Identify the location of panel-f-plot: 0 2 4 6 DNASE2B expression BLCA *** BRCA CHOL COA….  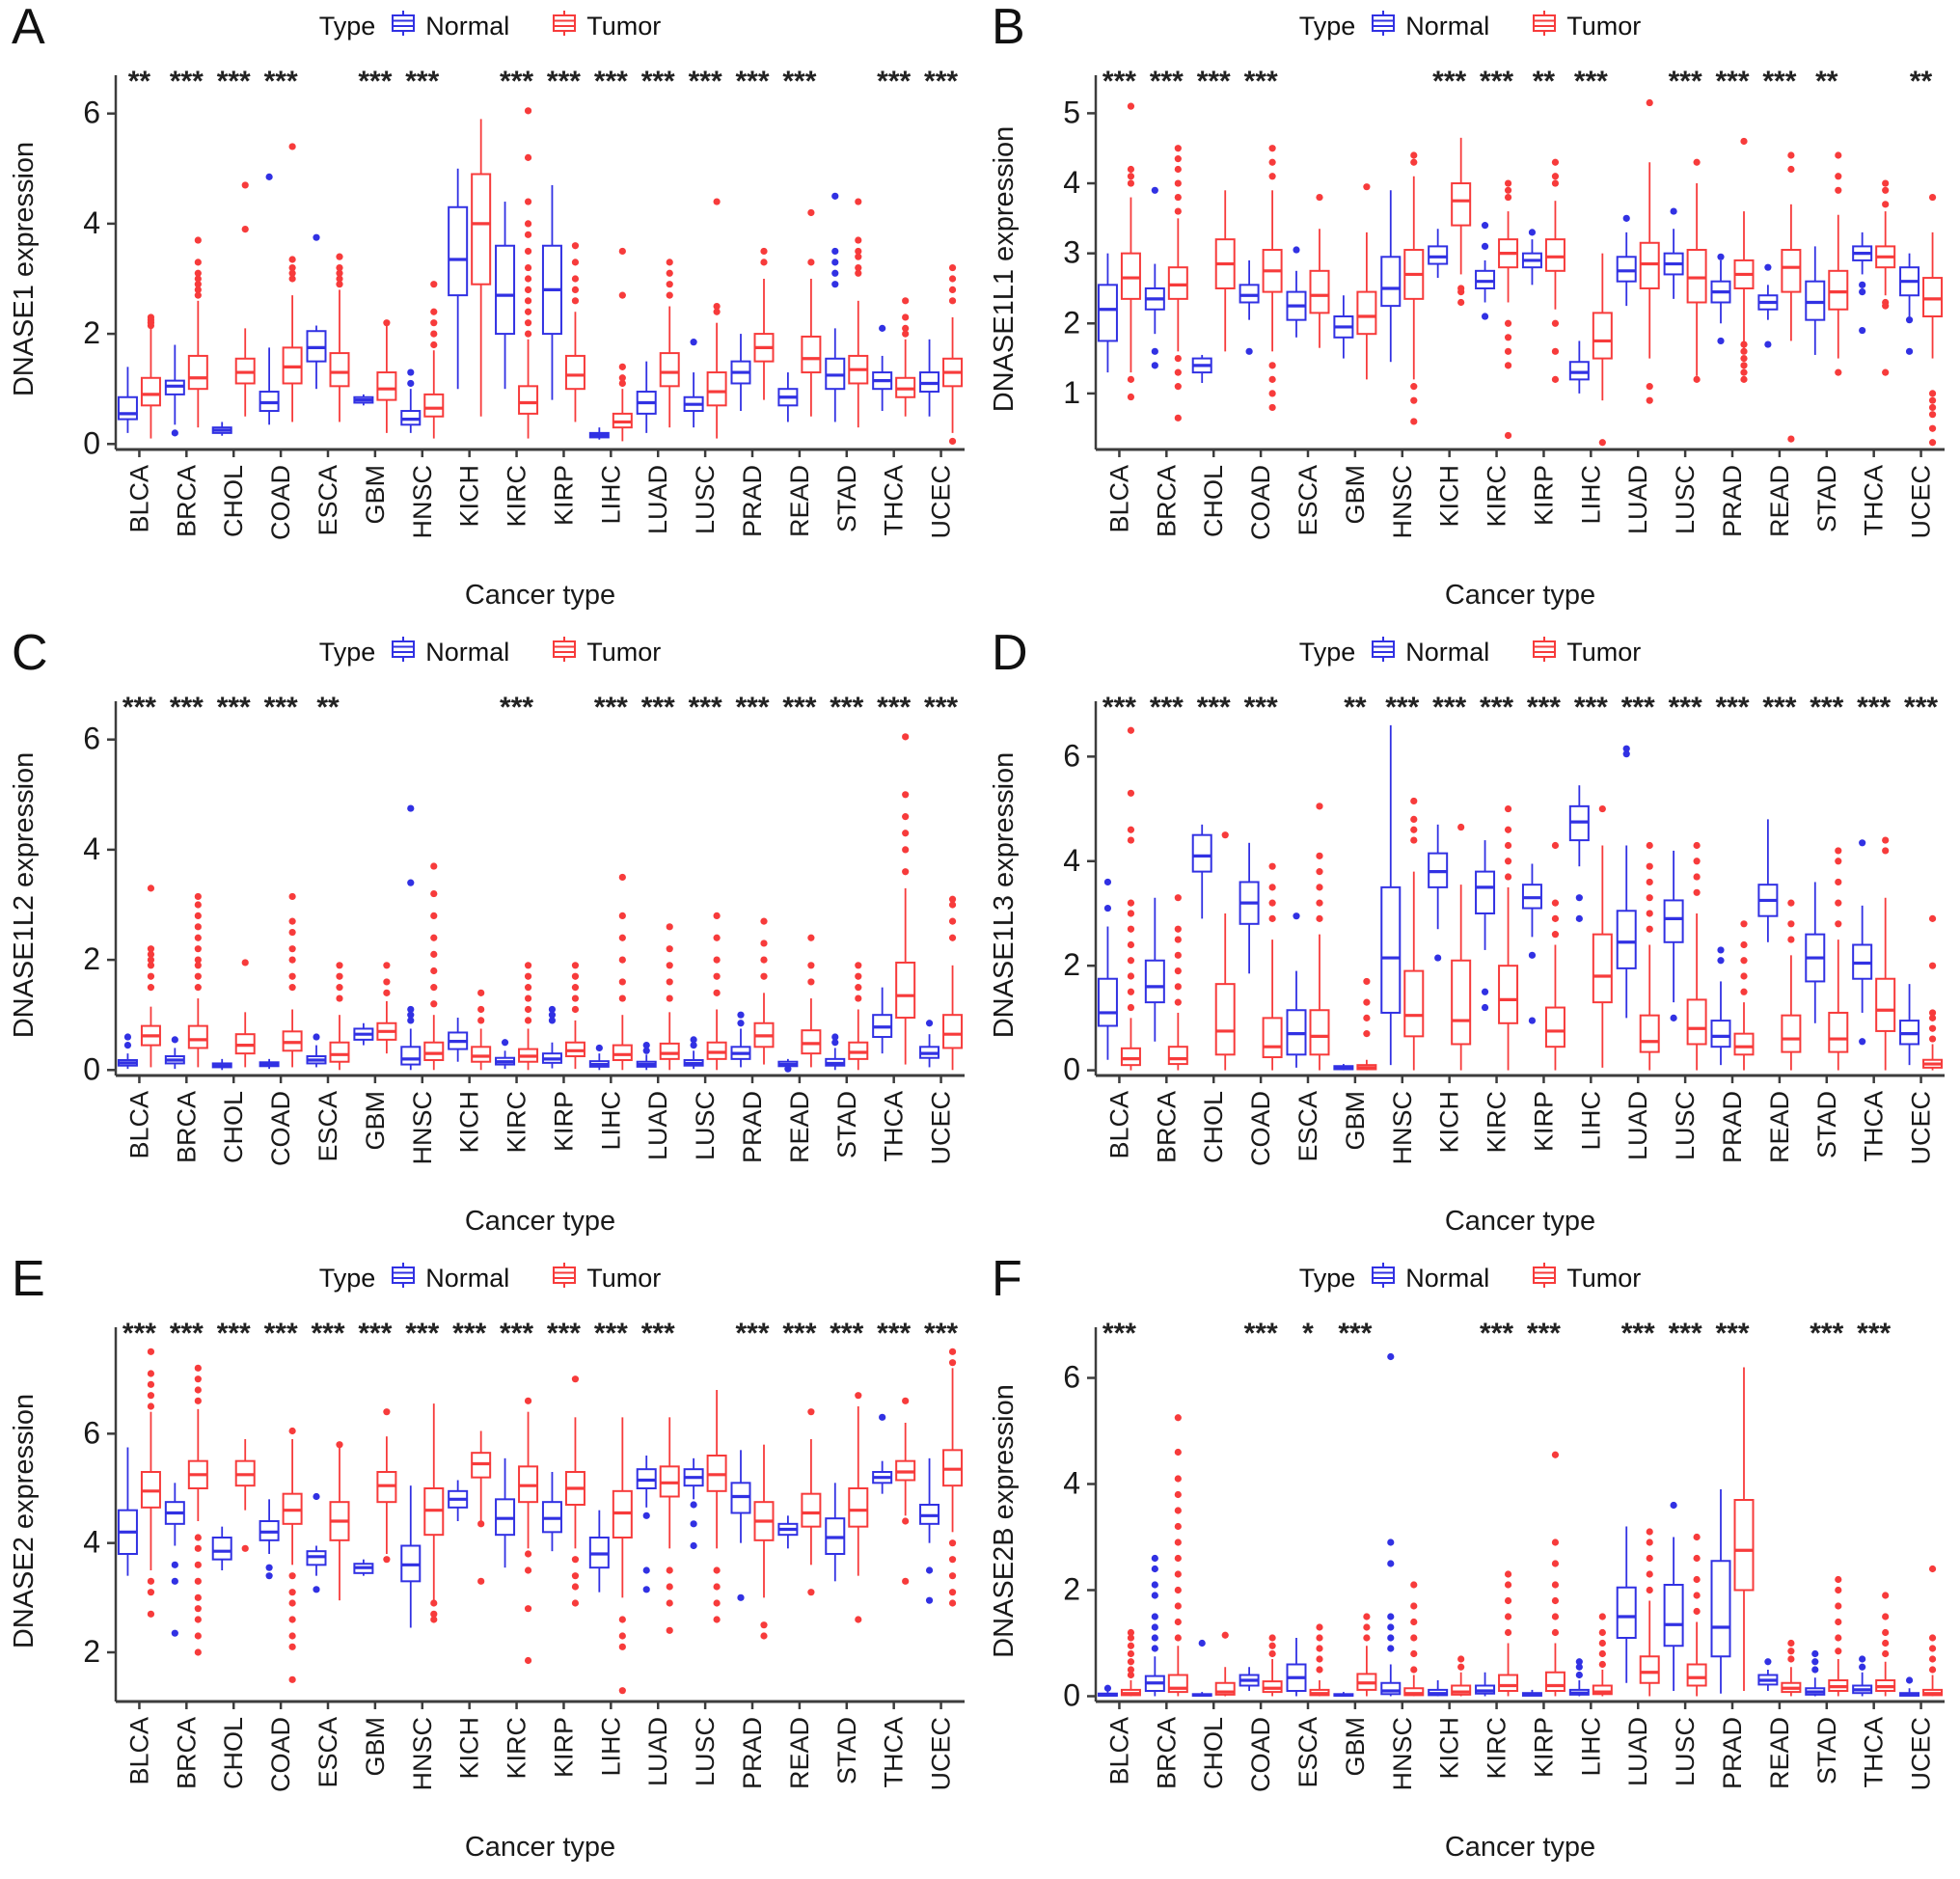
(1467, 1591).